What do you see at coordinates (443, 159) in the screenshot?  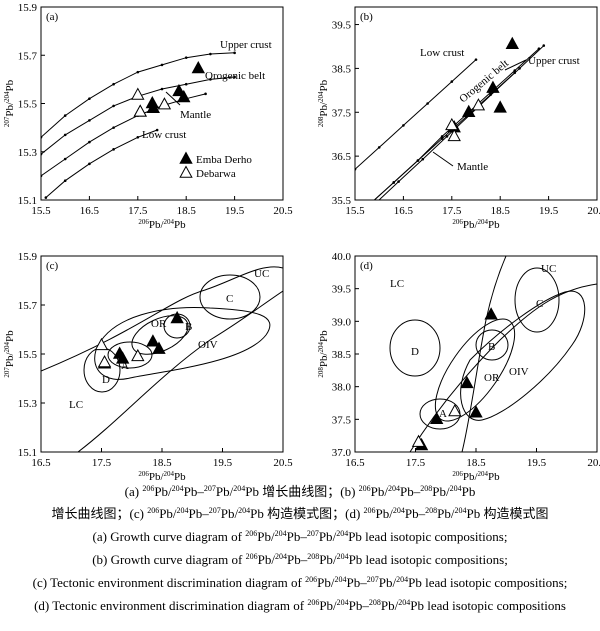 I see `label-leader` at bounding box center [443, 159].